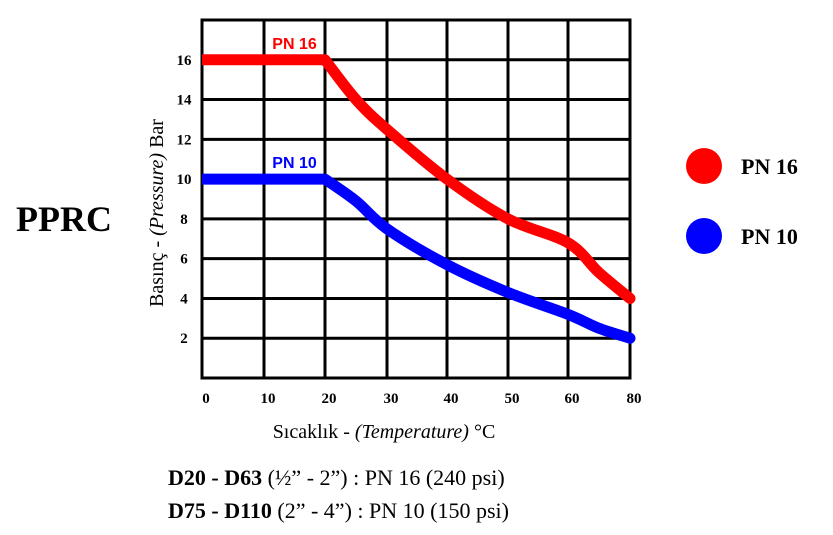 This screenshot has width=833, height=535. Describe the element at coordinates (294, 163) in the screenshot. I see `series-label: PN 10` at that location.